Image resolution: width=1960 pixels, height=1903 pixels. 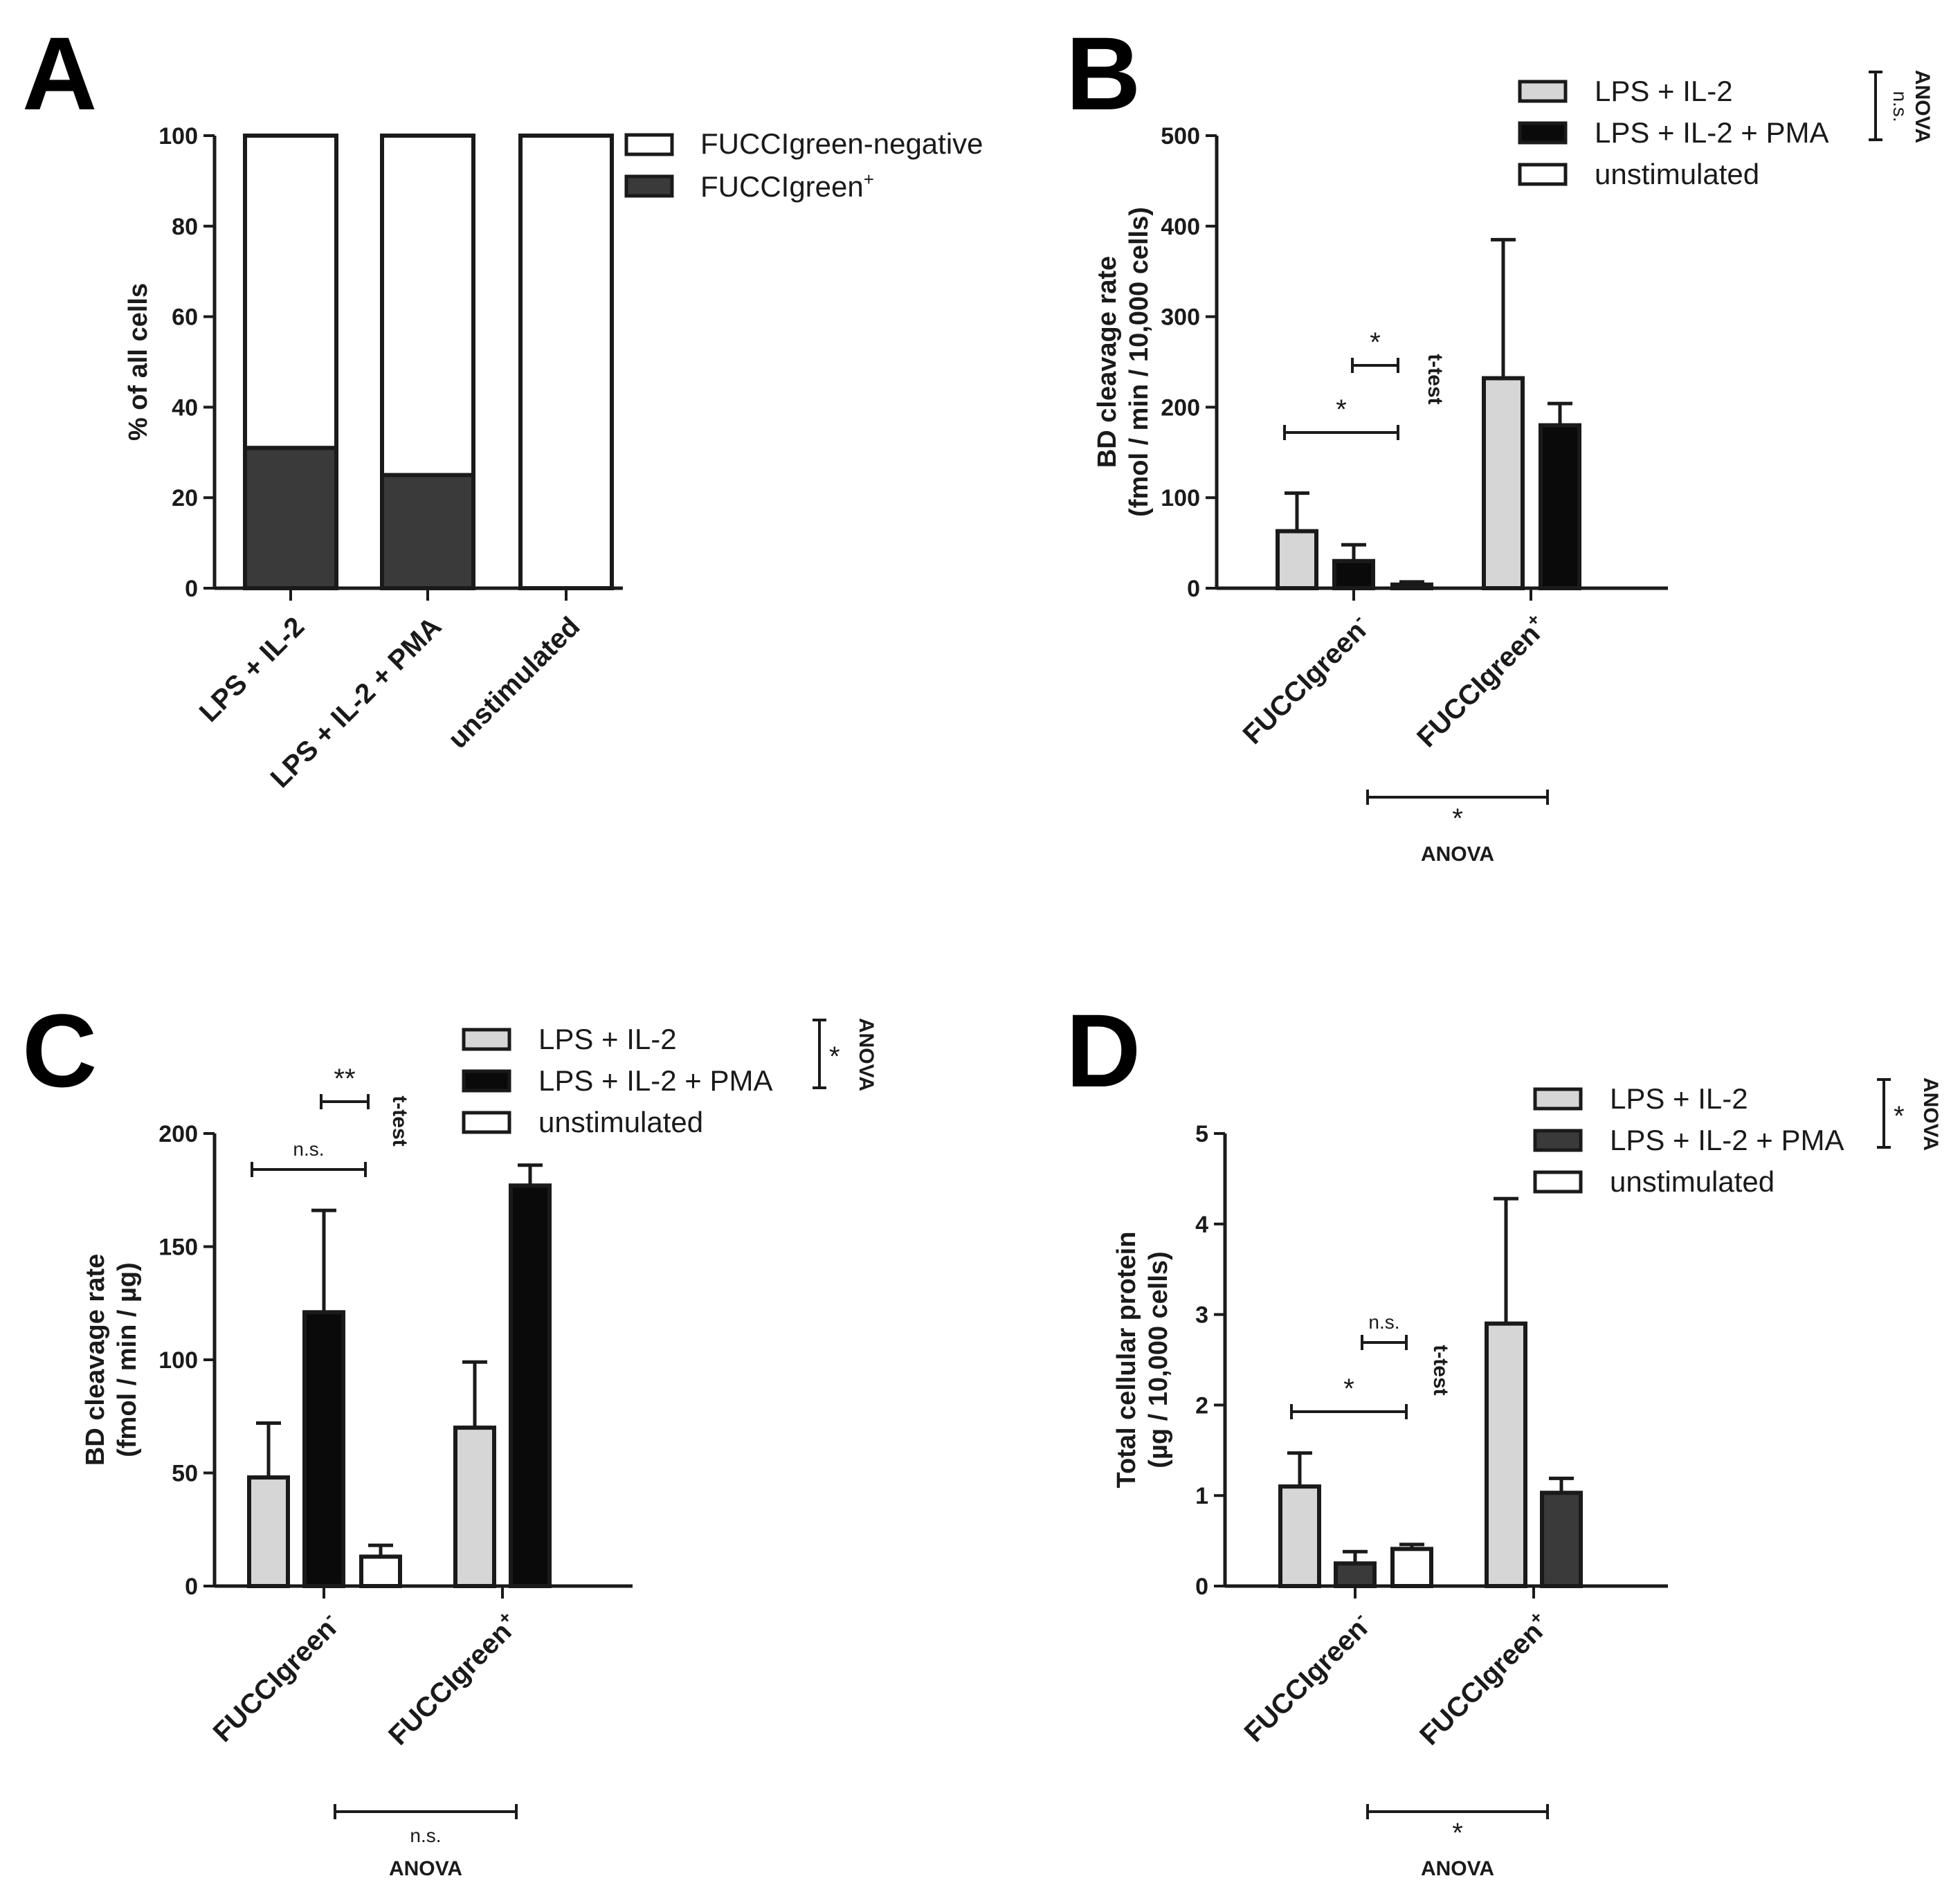 What do you see at coordinates (1201, 1496) in the screenshot?
I see `panel-d-y-tick-label: 1` at bounding box center [1201, 1496].